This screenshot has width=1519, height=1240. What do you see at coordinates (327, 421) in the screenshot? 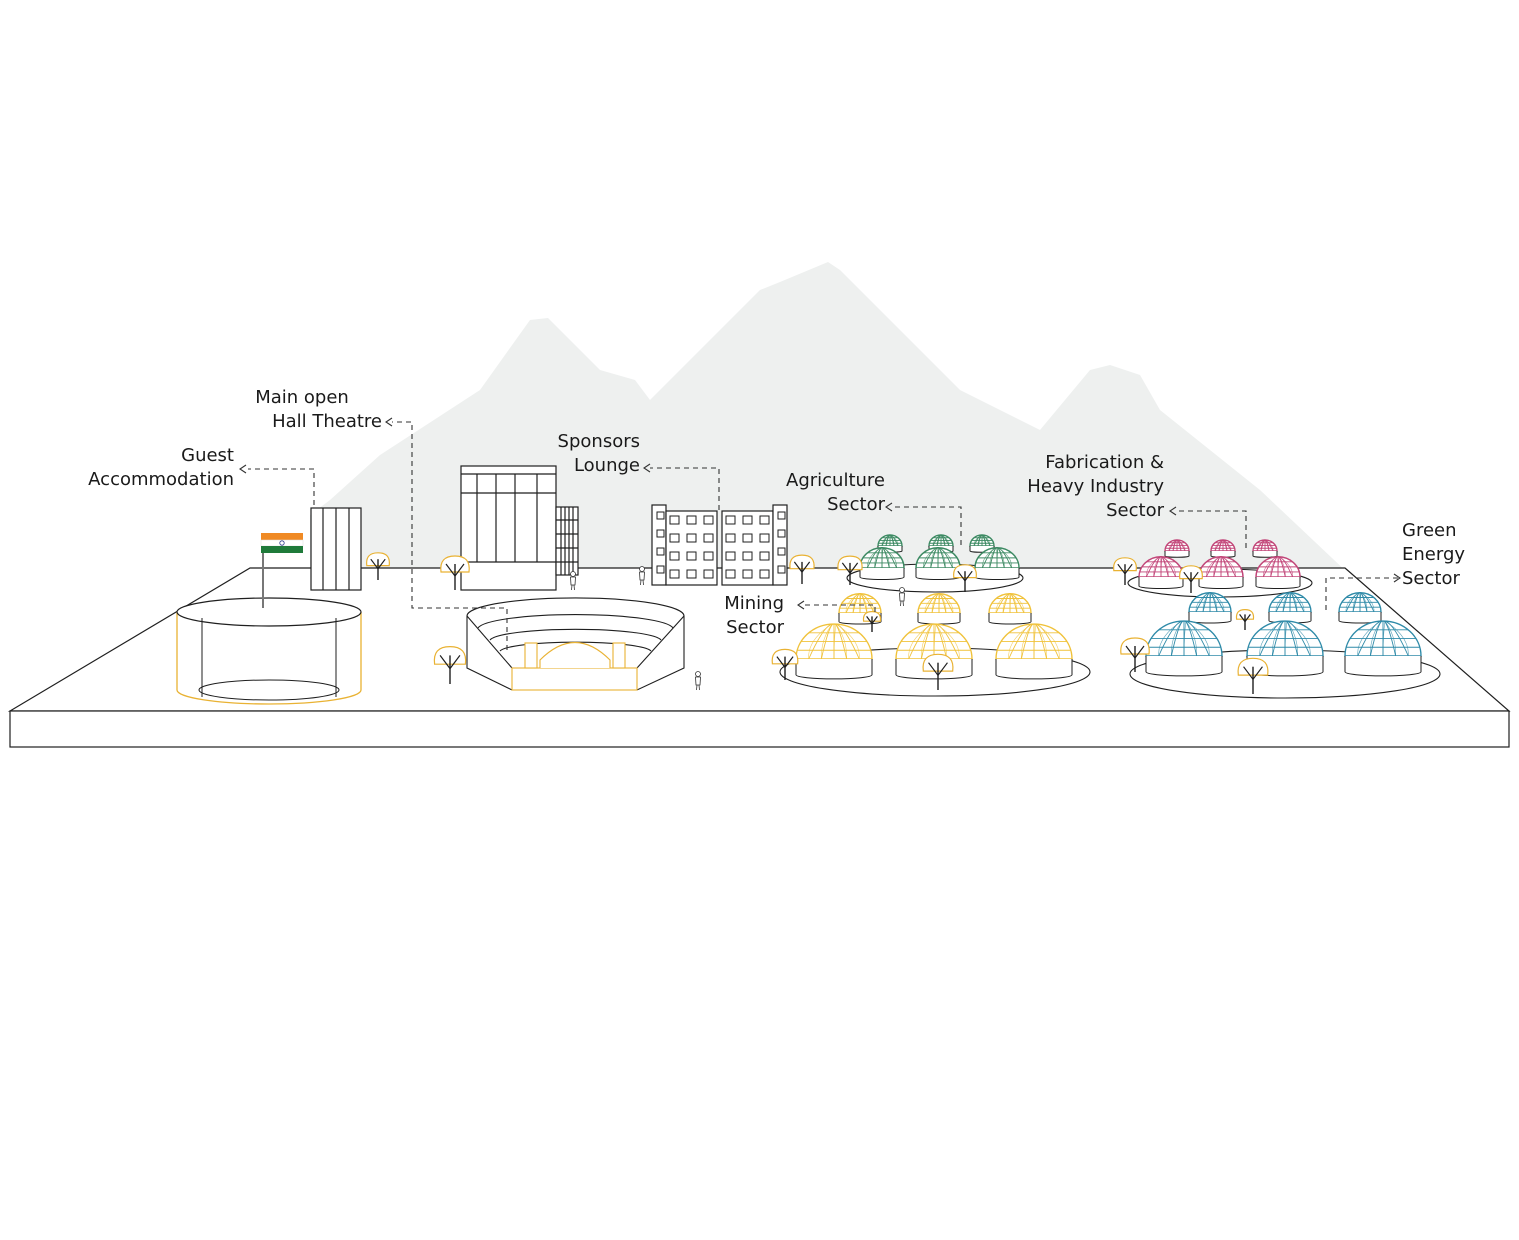
I see `label-line: Hall Theatre` at bounding box center [327, 421].